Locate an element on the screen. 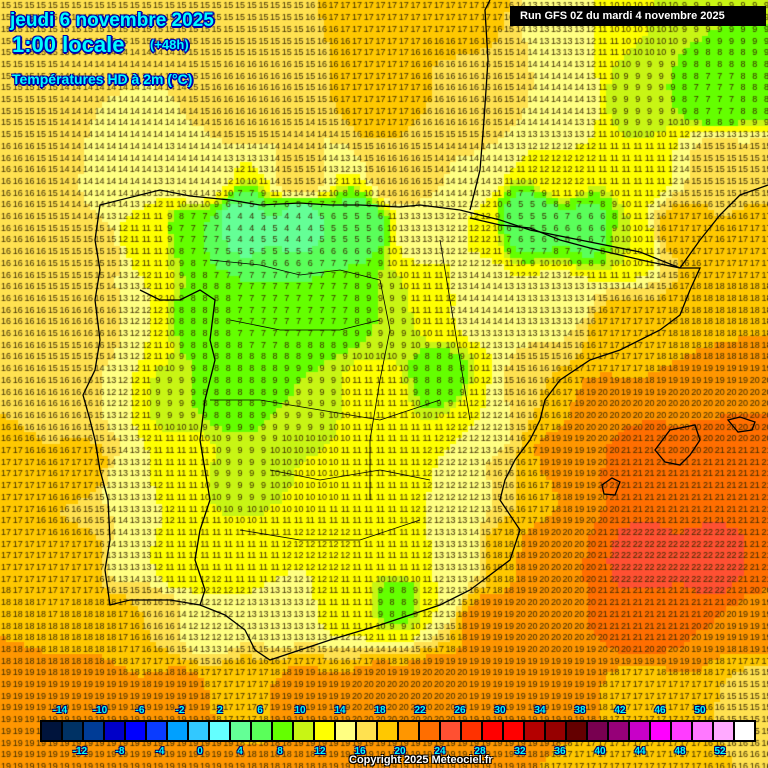 This screenshot has width=768, height=768. legend-label-bottom: 0 is located at coordinates (200, 751).